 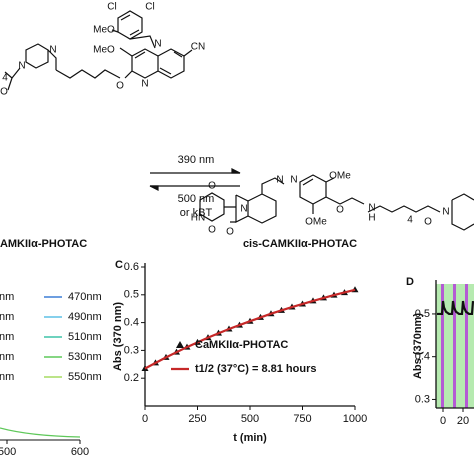 I want to click on reverse-condition-alt: or kBT, so click(x=196, y=213).